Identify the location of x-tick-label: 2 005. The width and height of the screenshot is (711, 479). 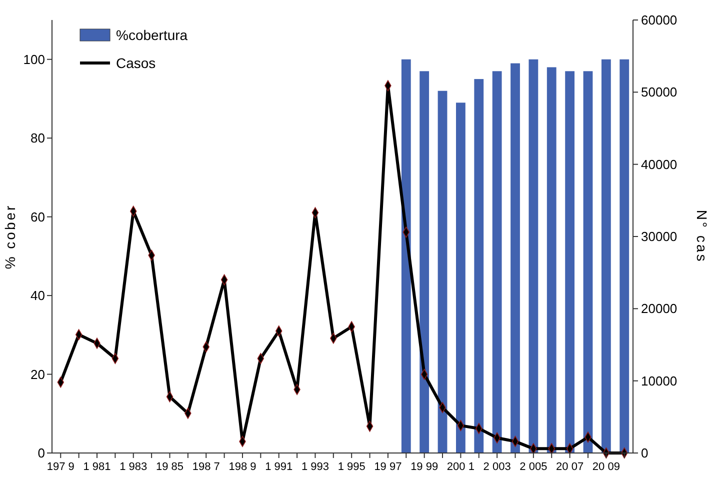
(534, 467).